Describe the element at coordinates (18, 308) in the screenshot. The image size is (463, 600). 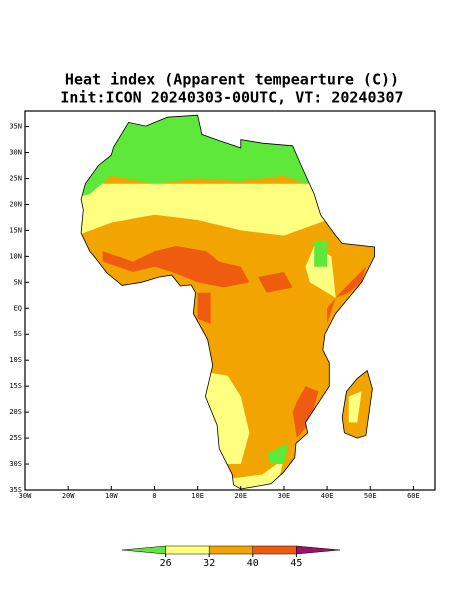
I see `y-tick-label: EQ` at that location.